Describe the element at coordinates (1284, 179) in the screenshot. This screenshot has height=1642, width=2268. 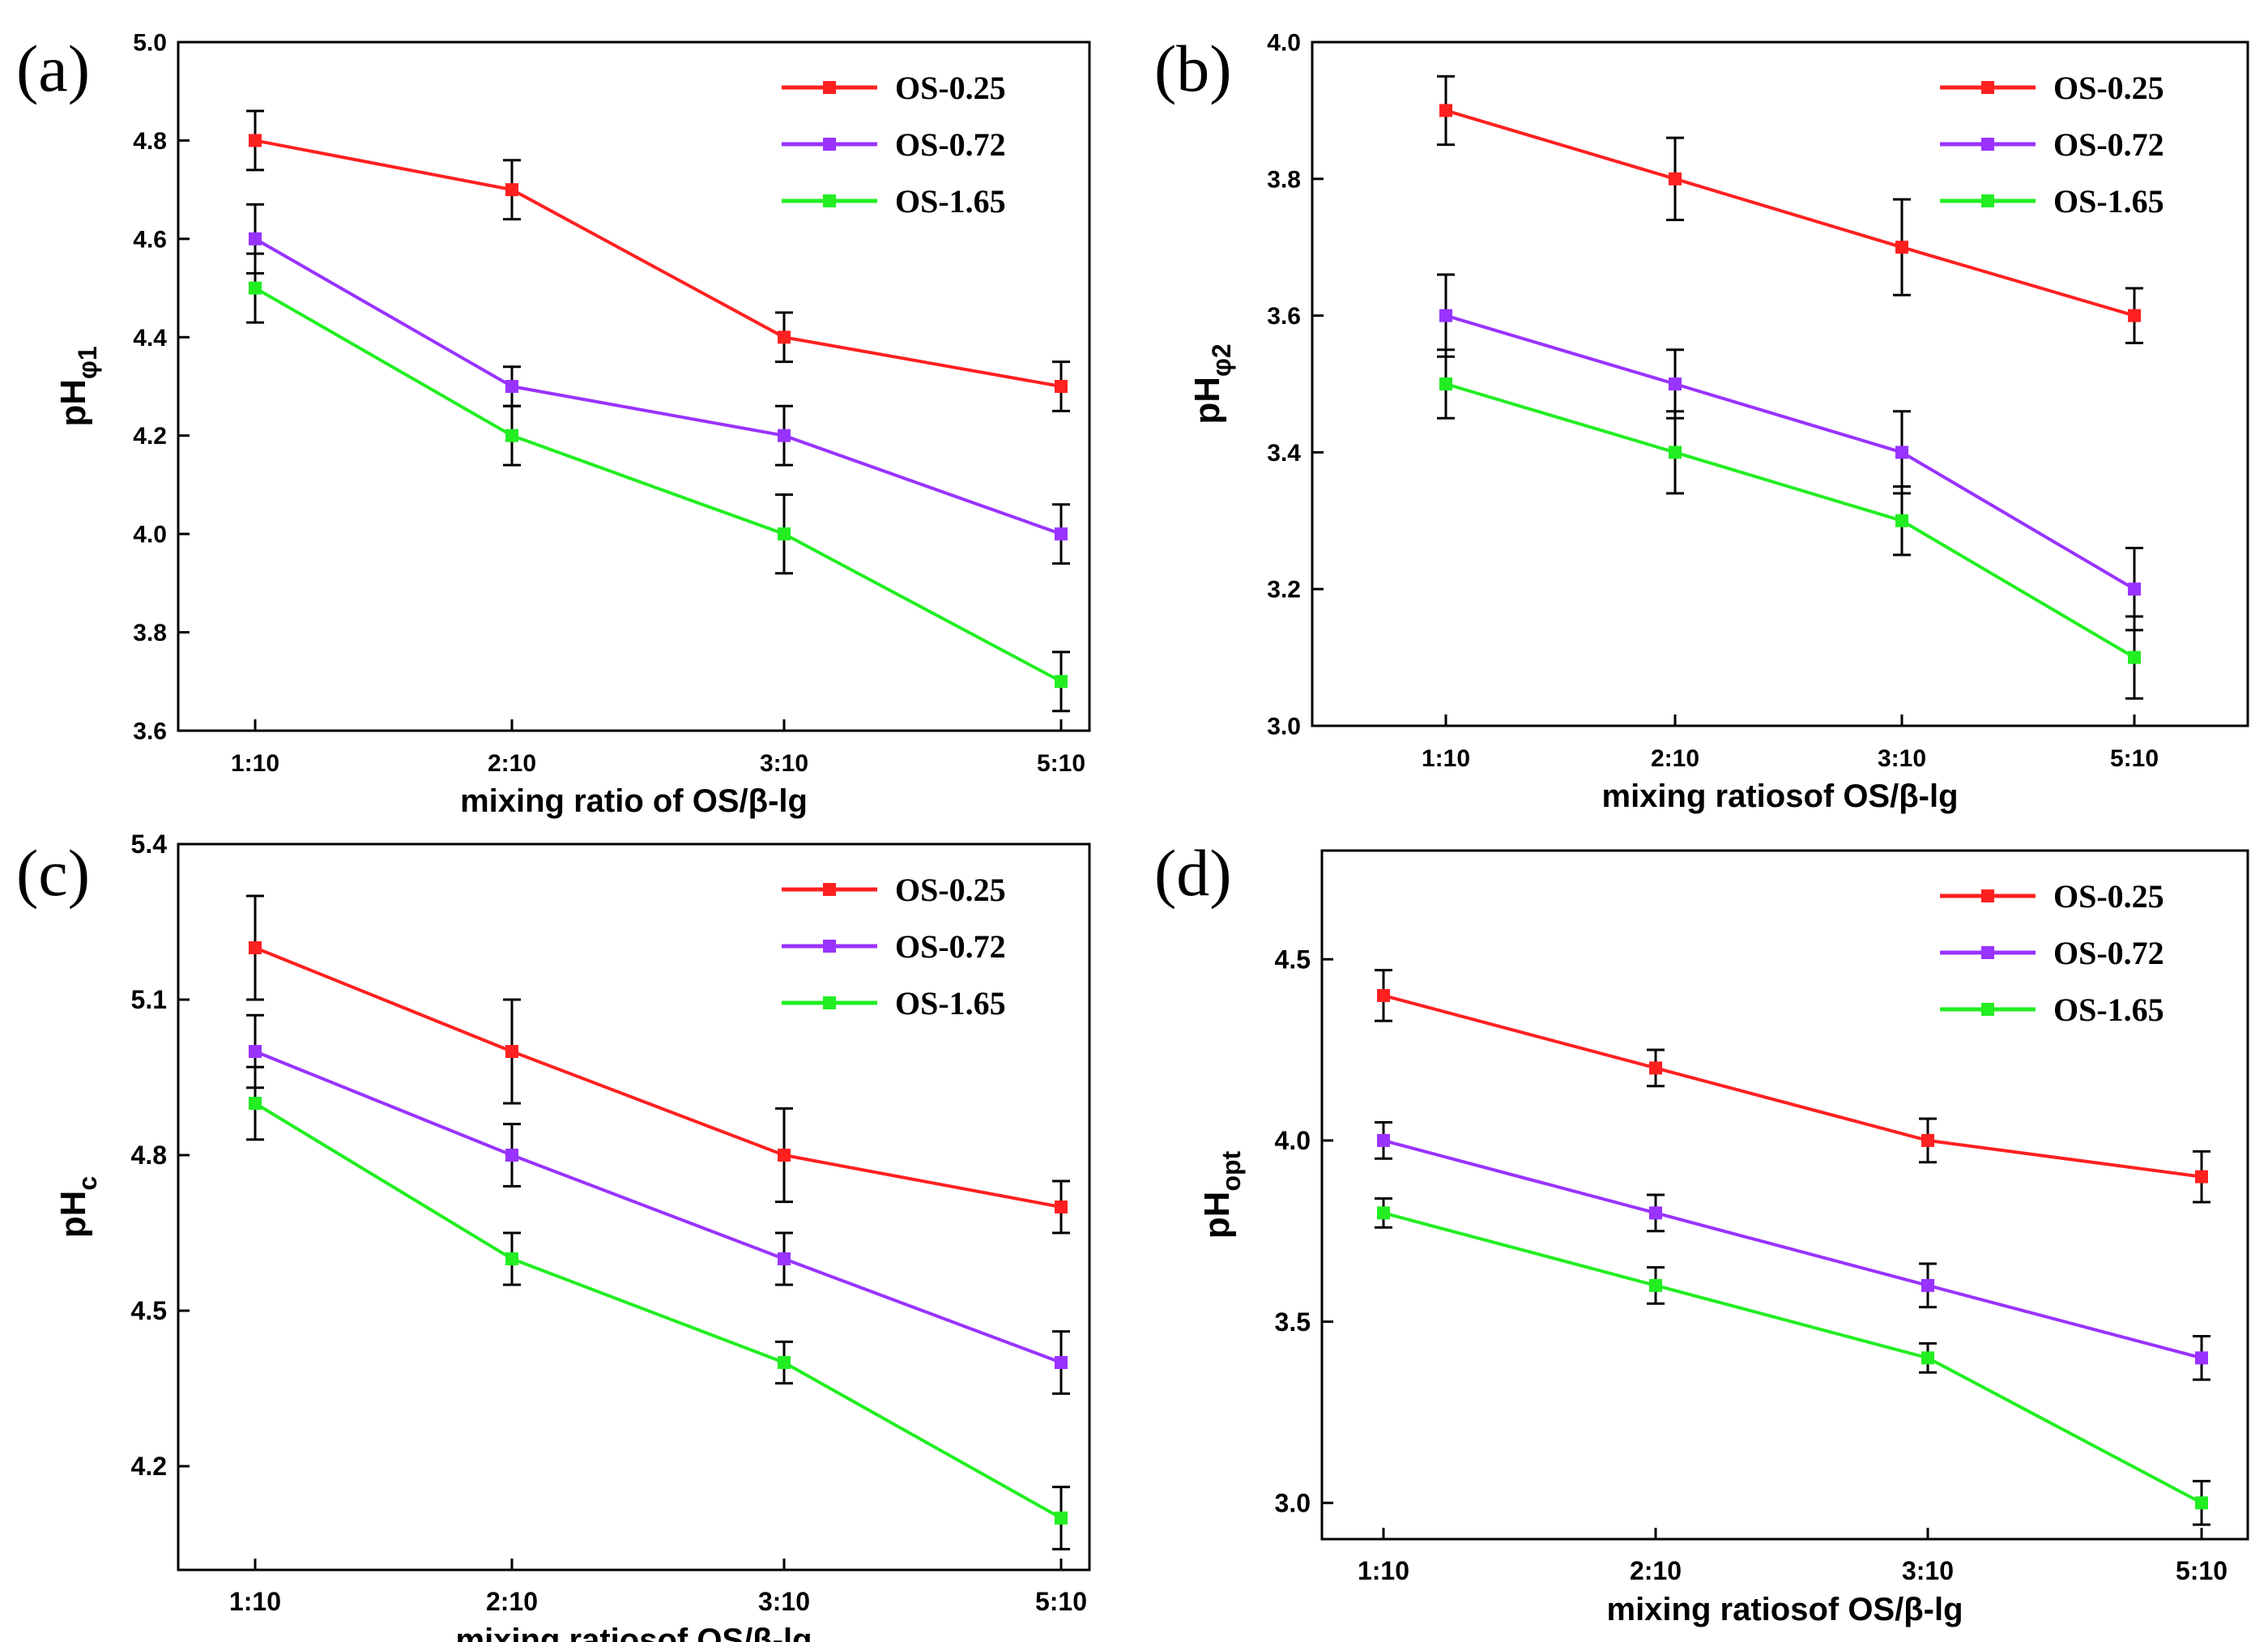
I see `y-tick-label: 3.8` at that location.